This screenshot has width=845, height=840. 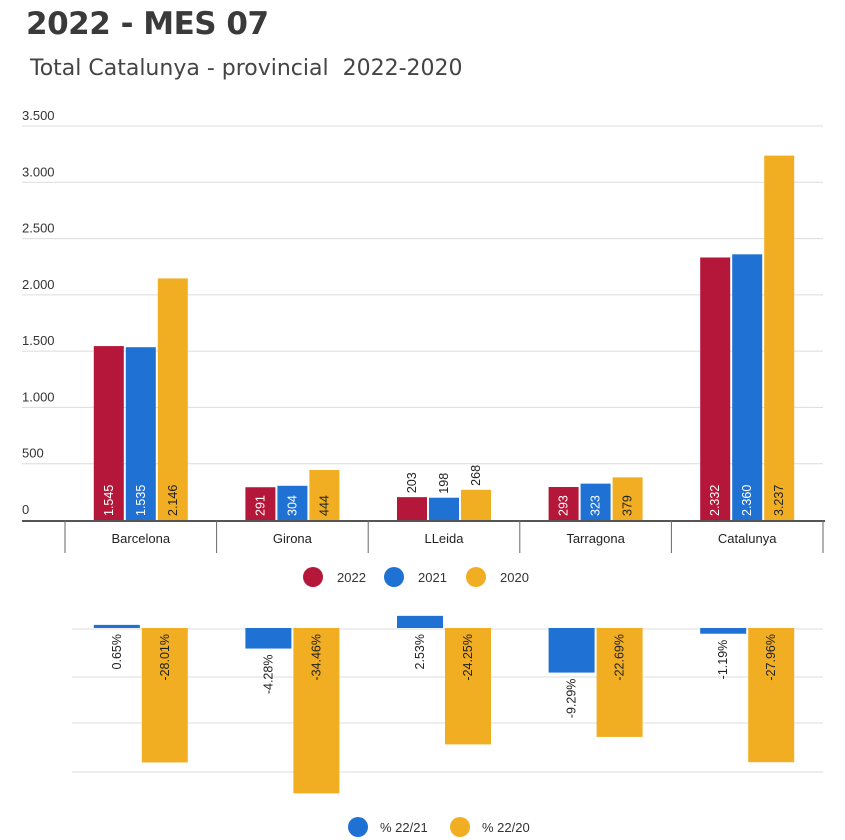 What do you see at coordinates (33, 453) in the screenshot?
I see `y-tick-label: 500` at bounding box center [33, 453].